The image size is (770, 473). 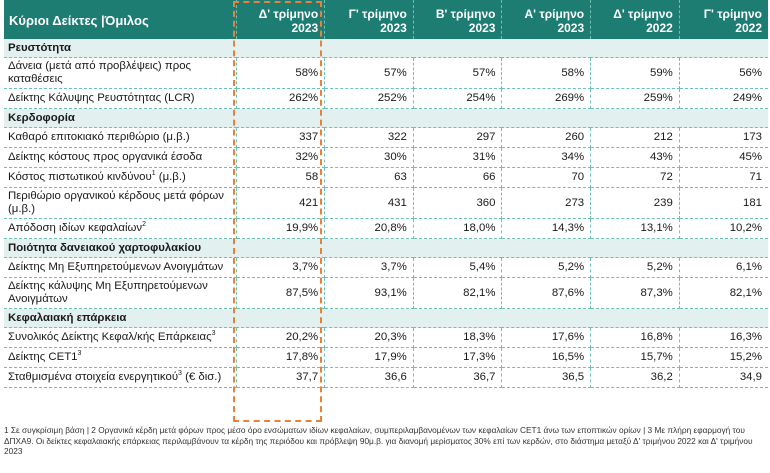 I want to click on row-label-unit: (€ δισ.), so click(x=201, y=377).